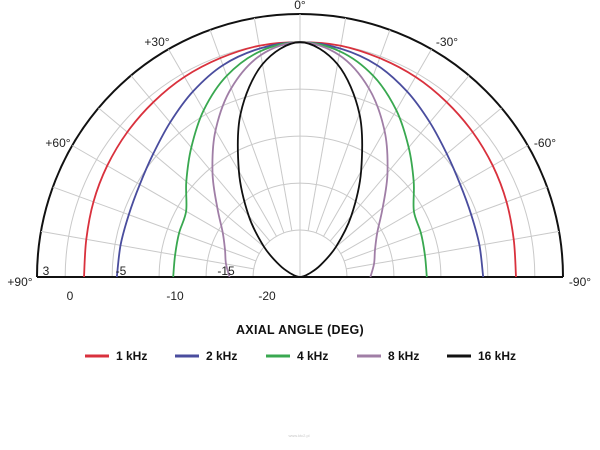 Image resolution: width=600 pixels, height=450 pixels. Describe the element at coordinates (175, 296) in the screenshot. I see `radial-tick-label: -10` at that location.